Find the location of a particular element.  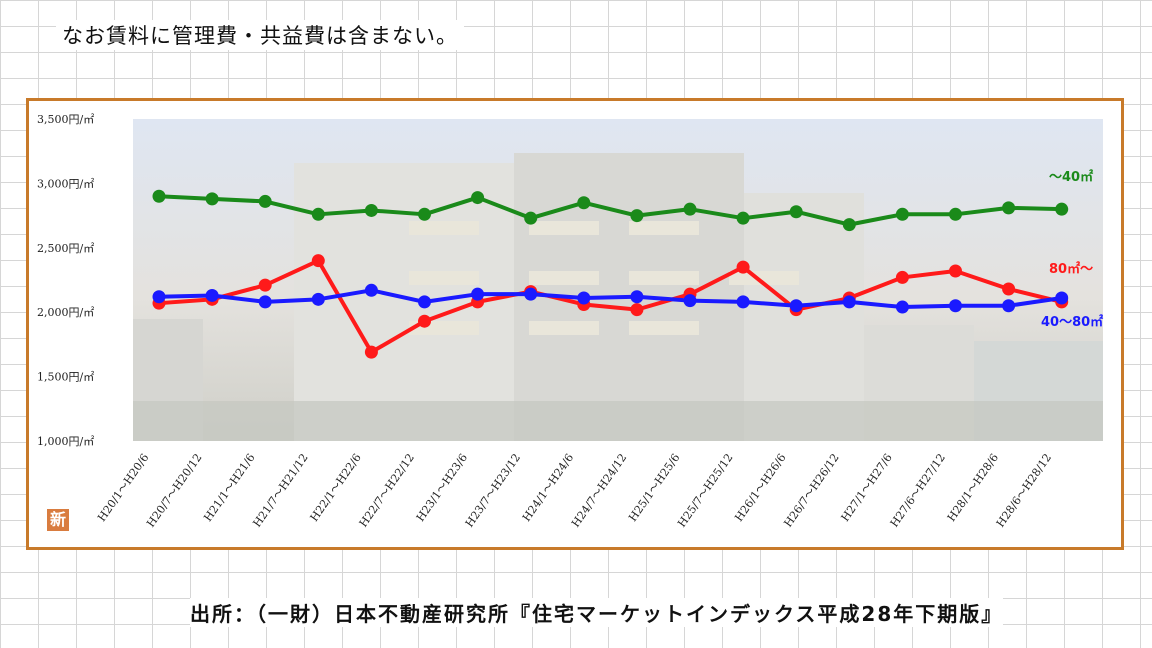

x-tick-label: H21/7～H21/12 is located at coordinates (280, 490).